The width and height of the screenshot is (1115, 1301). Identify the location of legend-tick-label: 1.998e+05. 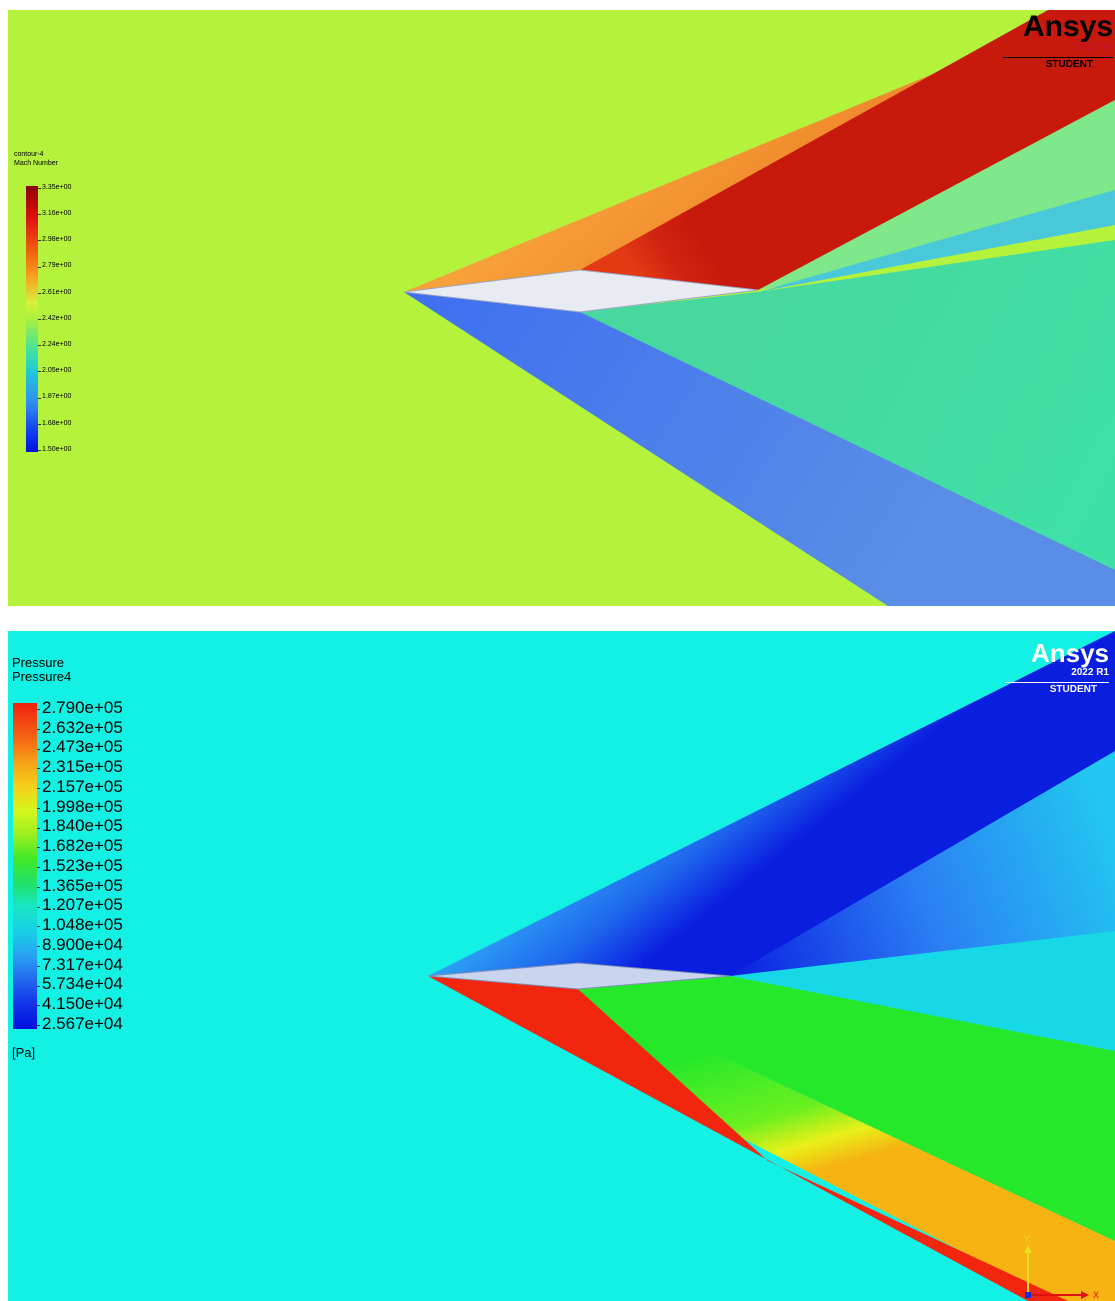
(82, 806).